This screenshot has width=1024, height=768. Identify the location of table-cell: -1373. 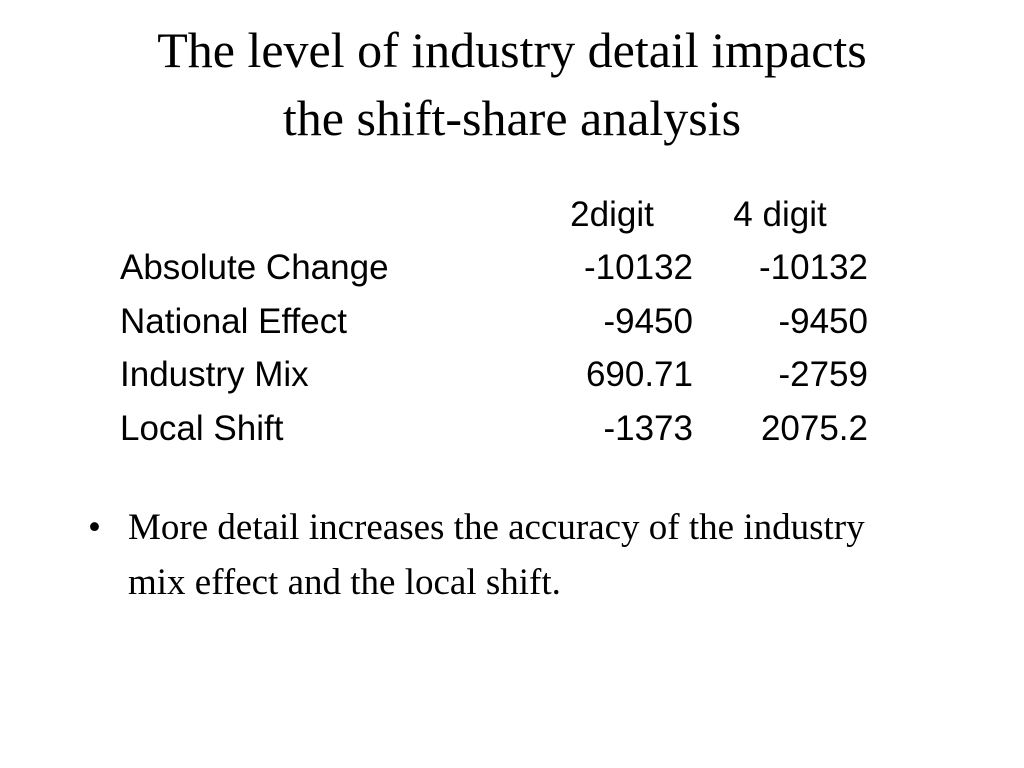
(648, 428).